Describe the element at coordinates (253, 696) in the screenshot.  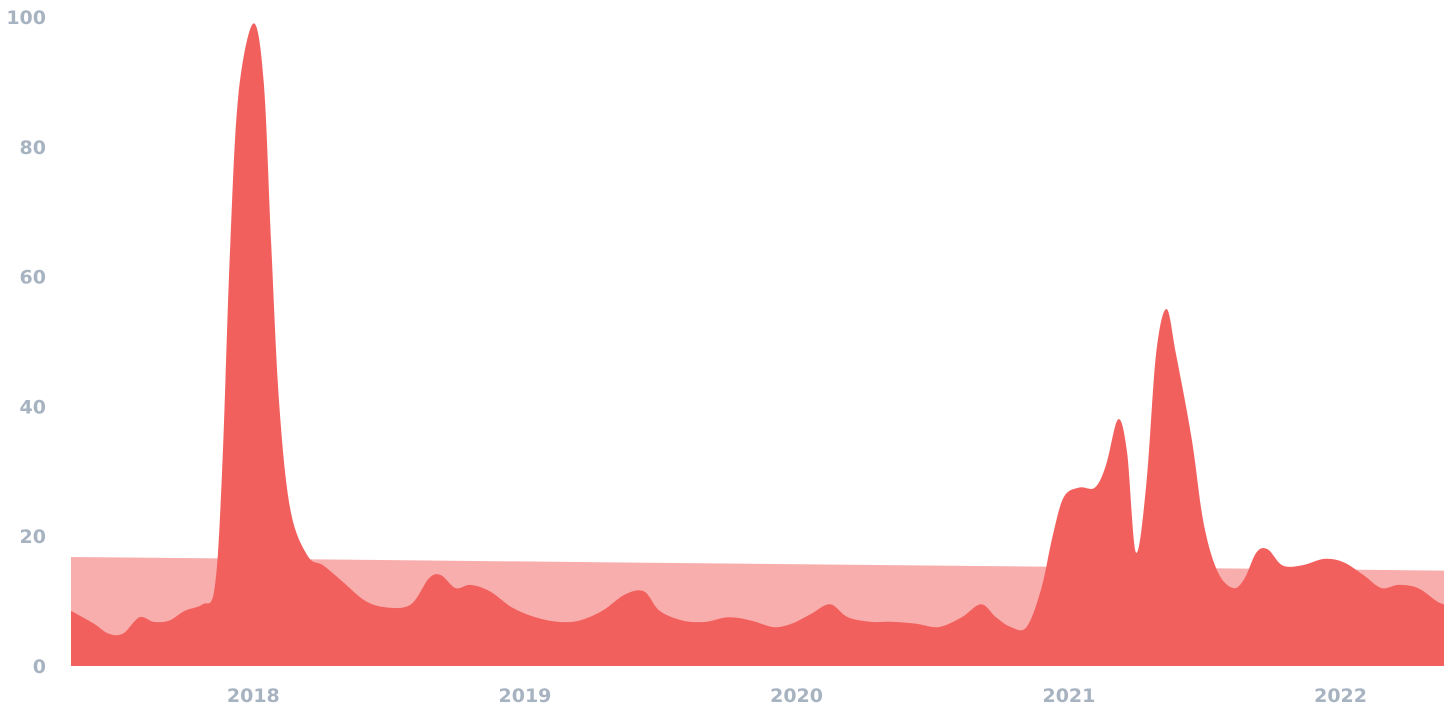
I see `x-tick-label: 2018` at that location.